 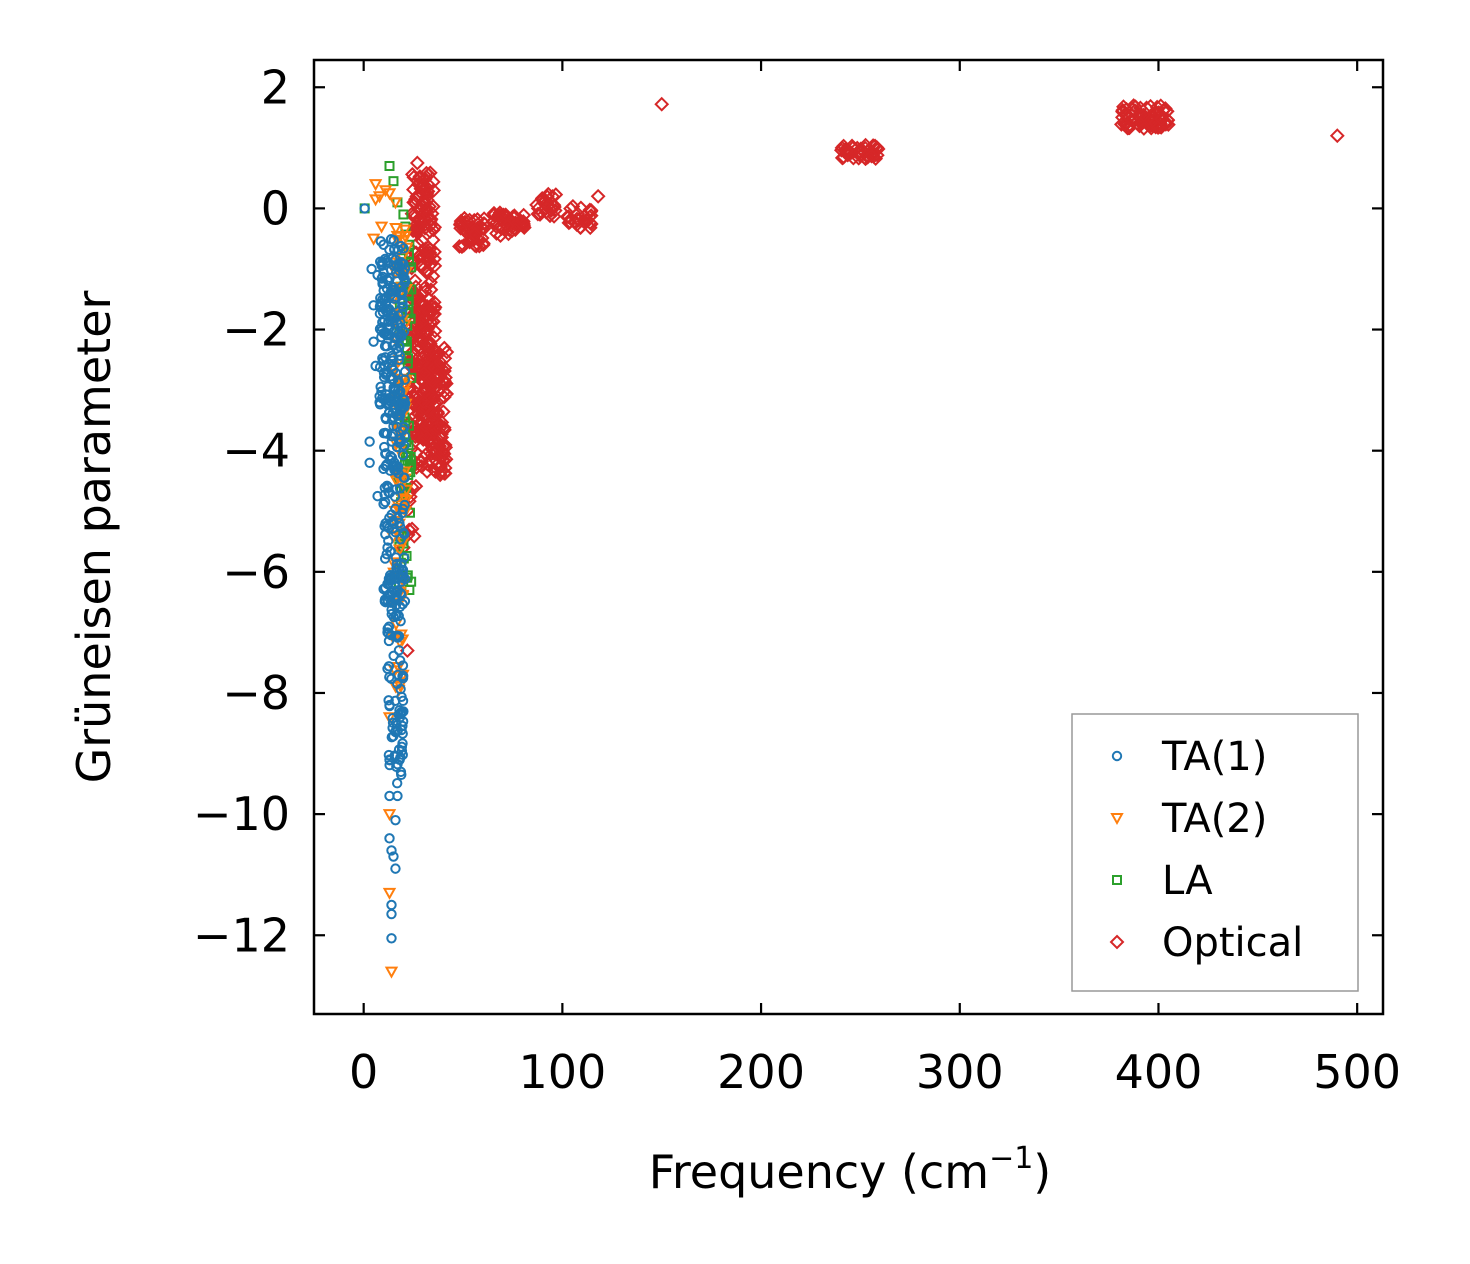 I want to click on legend-label: TA(1), so click(x=1214, y=757).